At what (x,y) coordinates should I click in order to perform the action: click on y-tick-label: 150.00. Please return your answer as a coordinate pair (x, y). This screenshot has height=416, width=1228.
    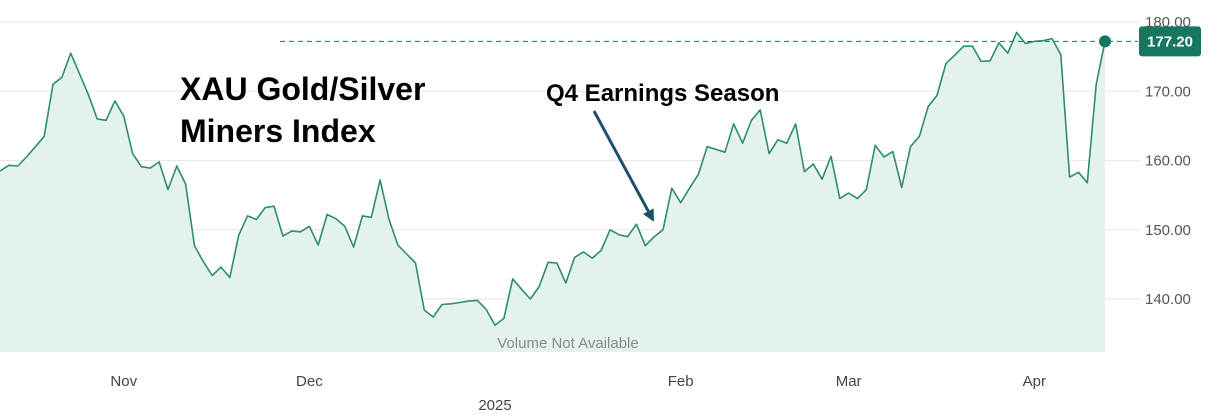
    Looking at the image, I should click on (1168, 230).